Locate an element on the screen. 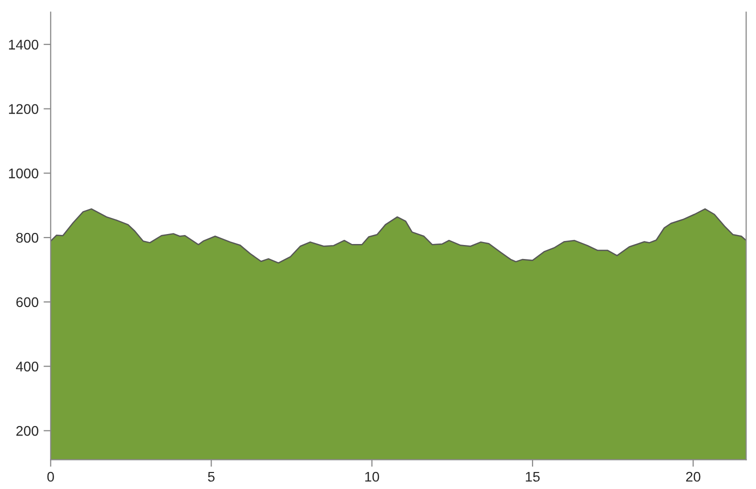 The width and height of the screenshot is (756, 489). y-tick-label: 1000 is located at coordinates (23, 173).